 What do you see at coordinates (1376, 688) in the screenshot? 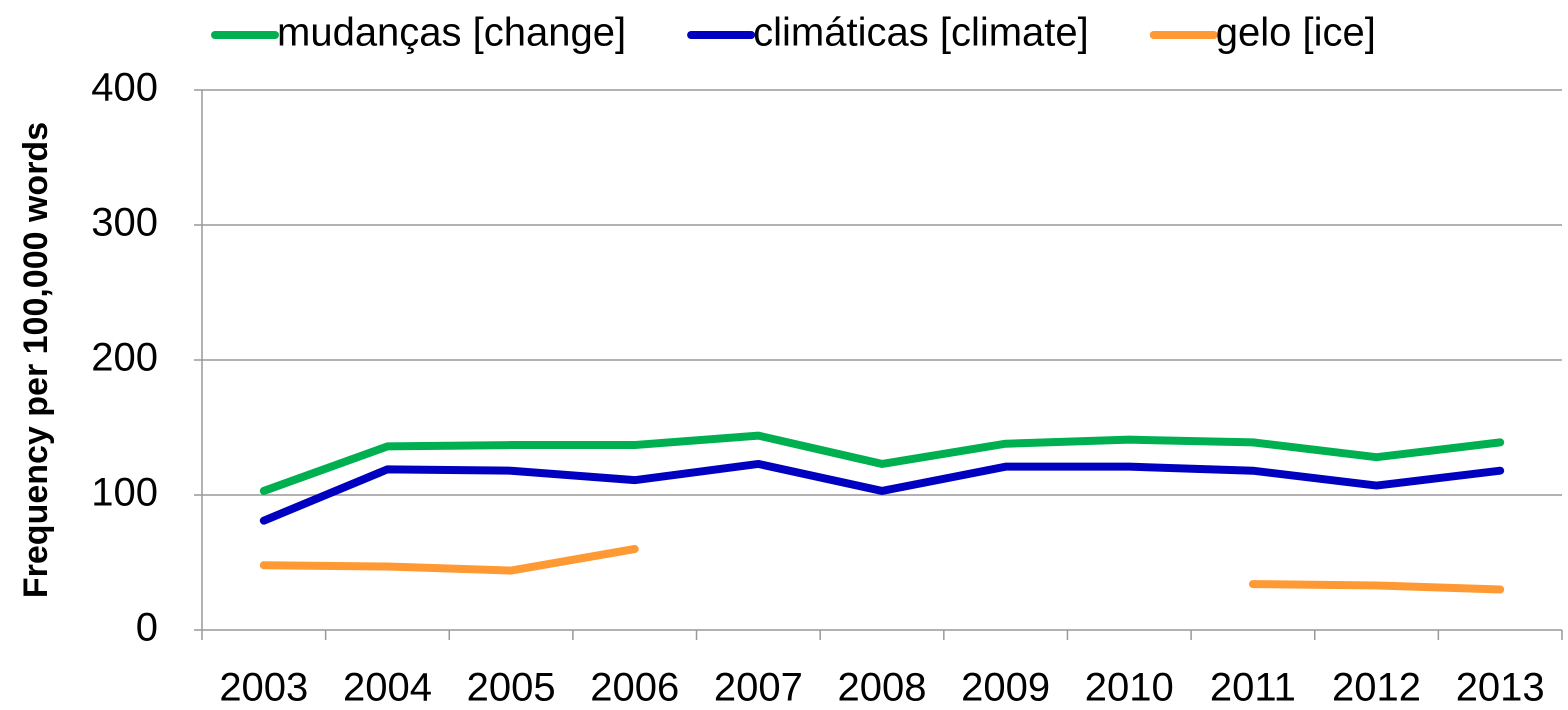
I see `x-tick-label: 2012` at bounding box center [1376, 688].